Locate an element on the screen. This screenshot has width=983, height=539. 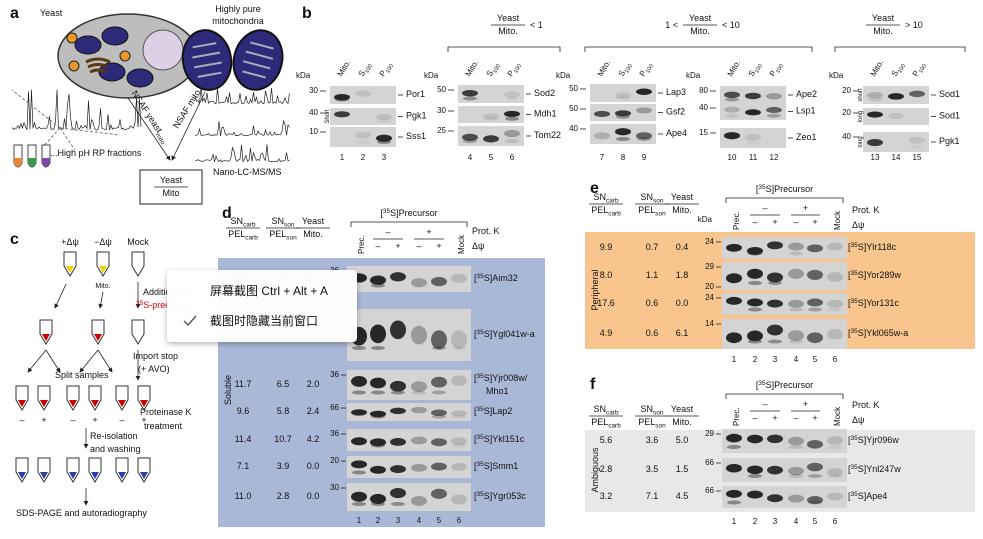
lane-label: 100 is located at coordinates (902, 68).